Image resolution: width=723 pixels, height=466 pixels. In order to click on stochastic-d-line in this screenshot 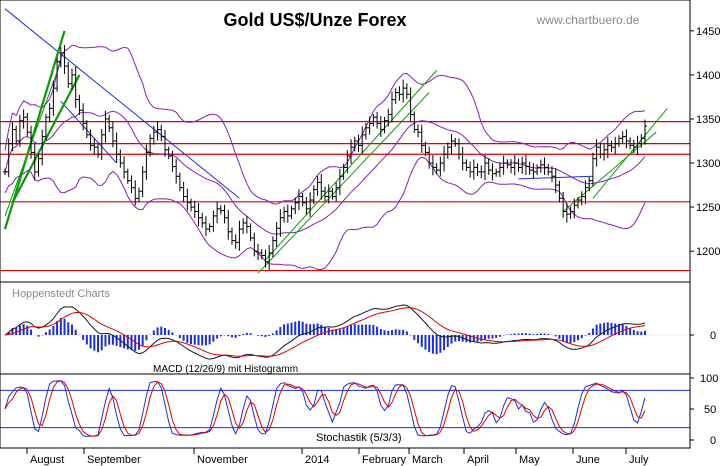, I will do `click(325, 408)`.